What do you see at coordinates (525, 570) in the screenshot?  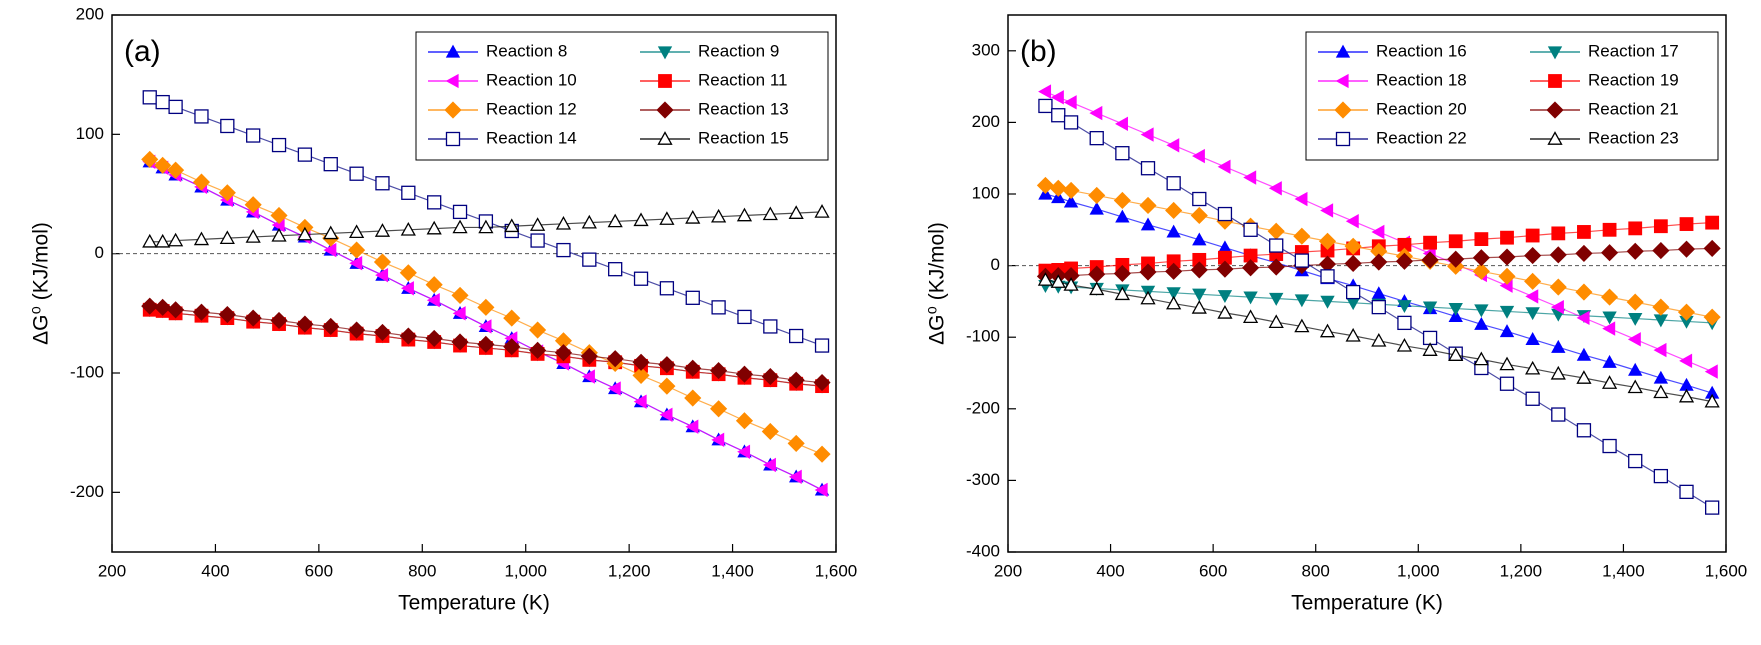 I see `x-tick-label: 1,000` at bounding box center [525, 570].